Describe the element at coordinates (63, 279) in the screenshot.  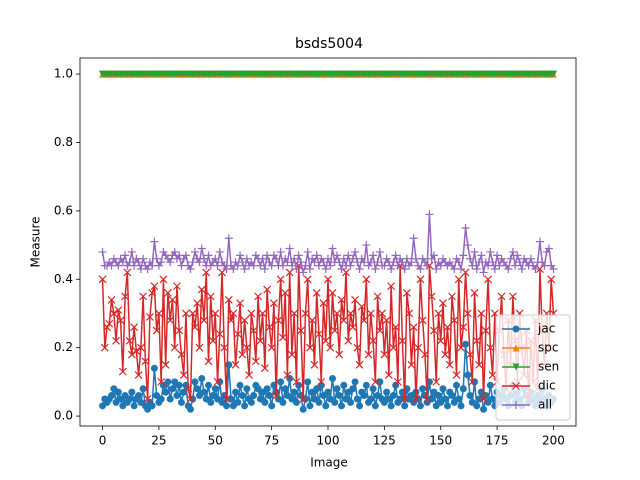
I see `y-tick-label: 0.4` at that location.